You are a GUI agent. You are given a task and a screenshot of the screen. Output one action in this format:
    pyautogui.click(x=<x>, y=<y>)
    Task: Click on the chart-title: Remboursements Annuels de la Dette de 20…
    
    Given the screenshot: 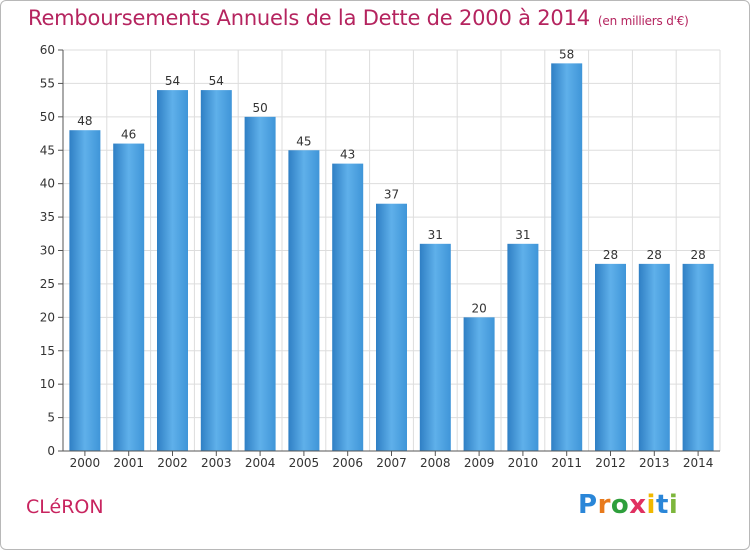 What is the action you would take?
    pyautogui.click(x=358, y=18)
    